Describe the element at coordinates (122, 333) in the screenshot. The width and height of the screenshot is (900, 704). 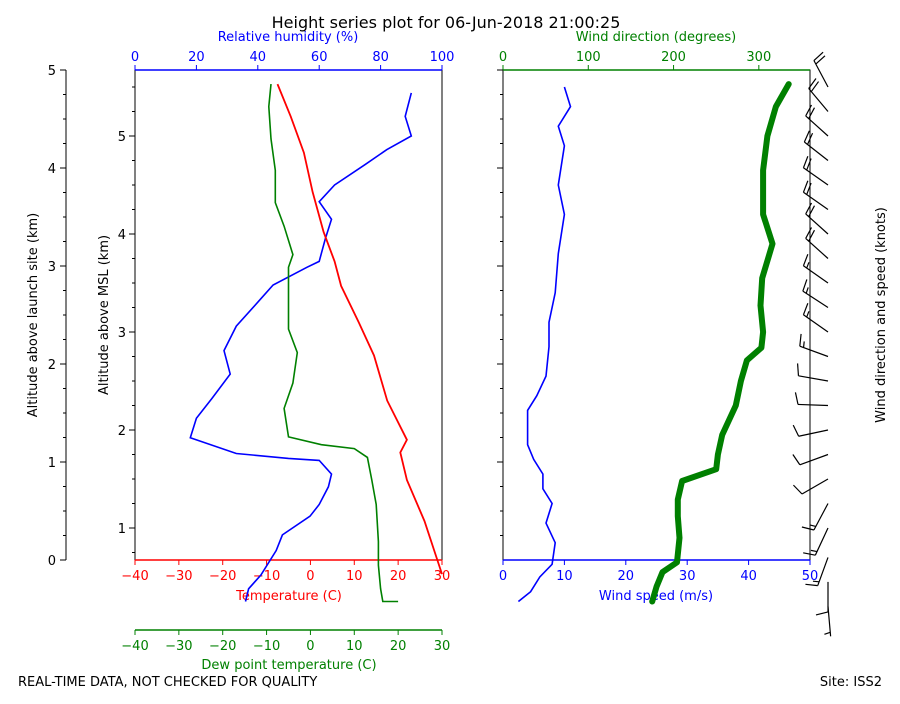
I see `msl-altitude-tick-label: 3` at that location.